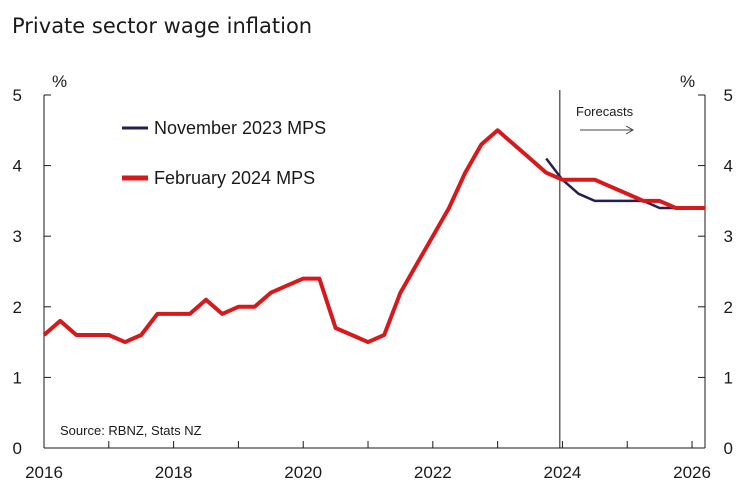  Describe the element at coordinates (433, 472) in the screenshot. I see `x-tick-label: 2022` at that location.